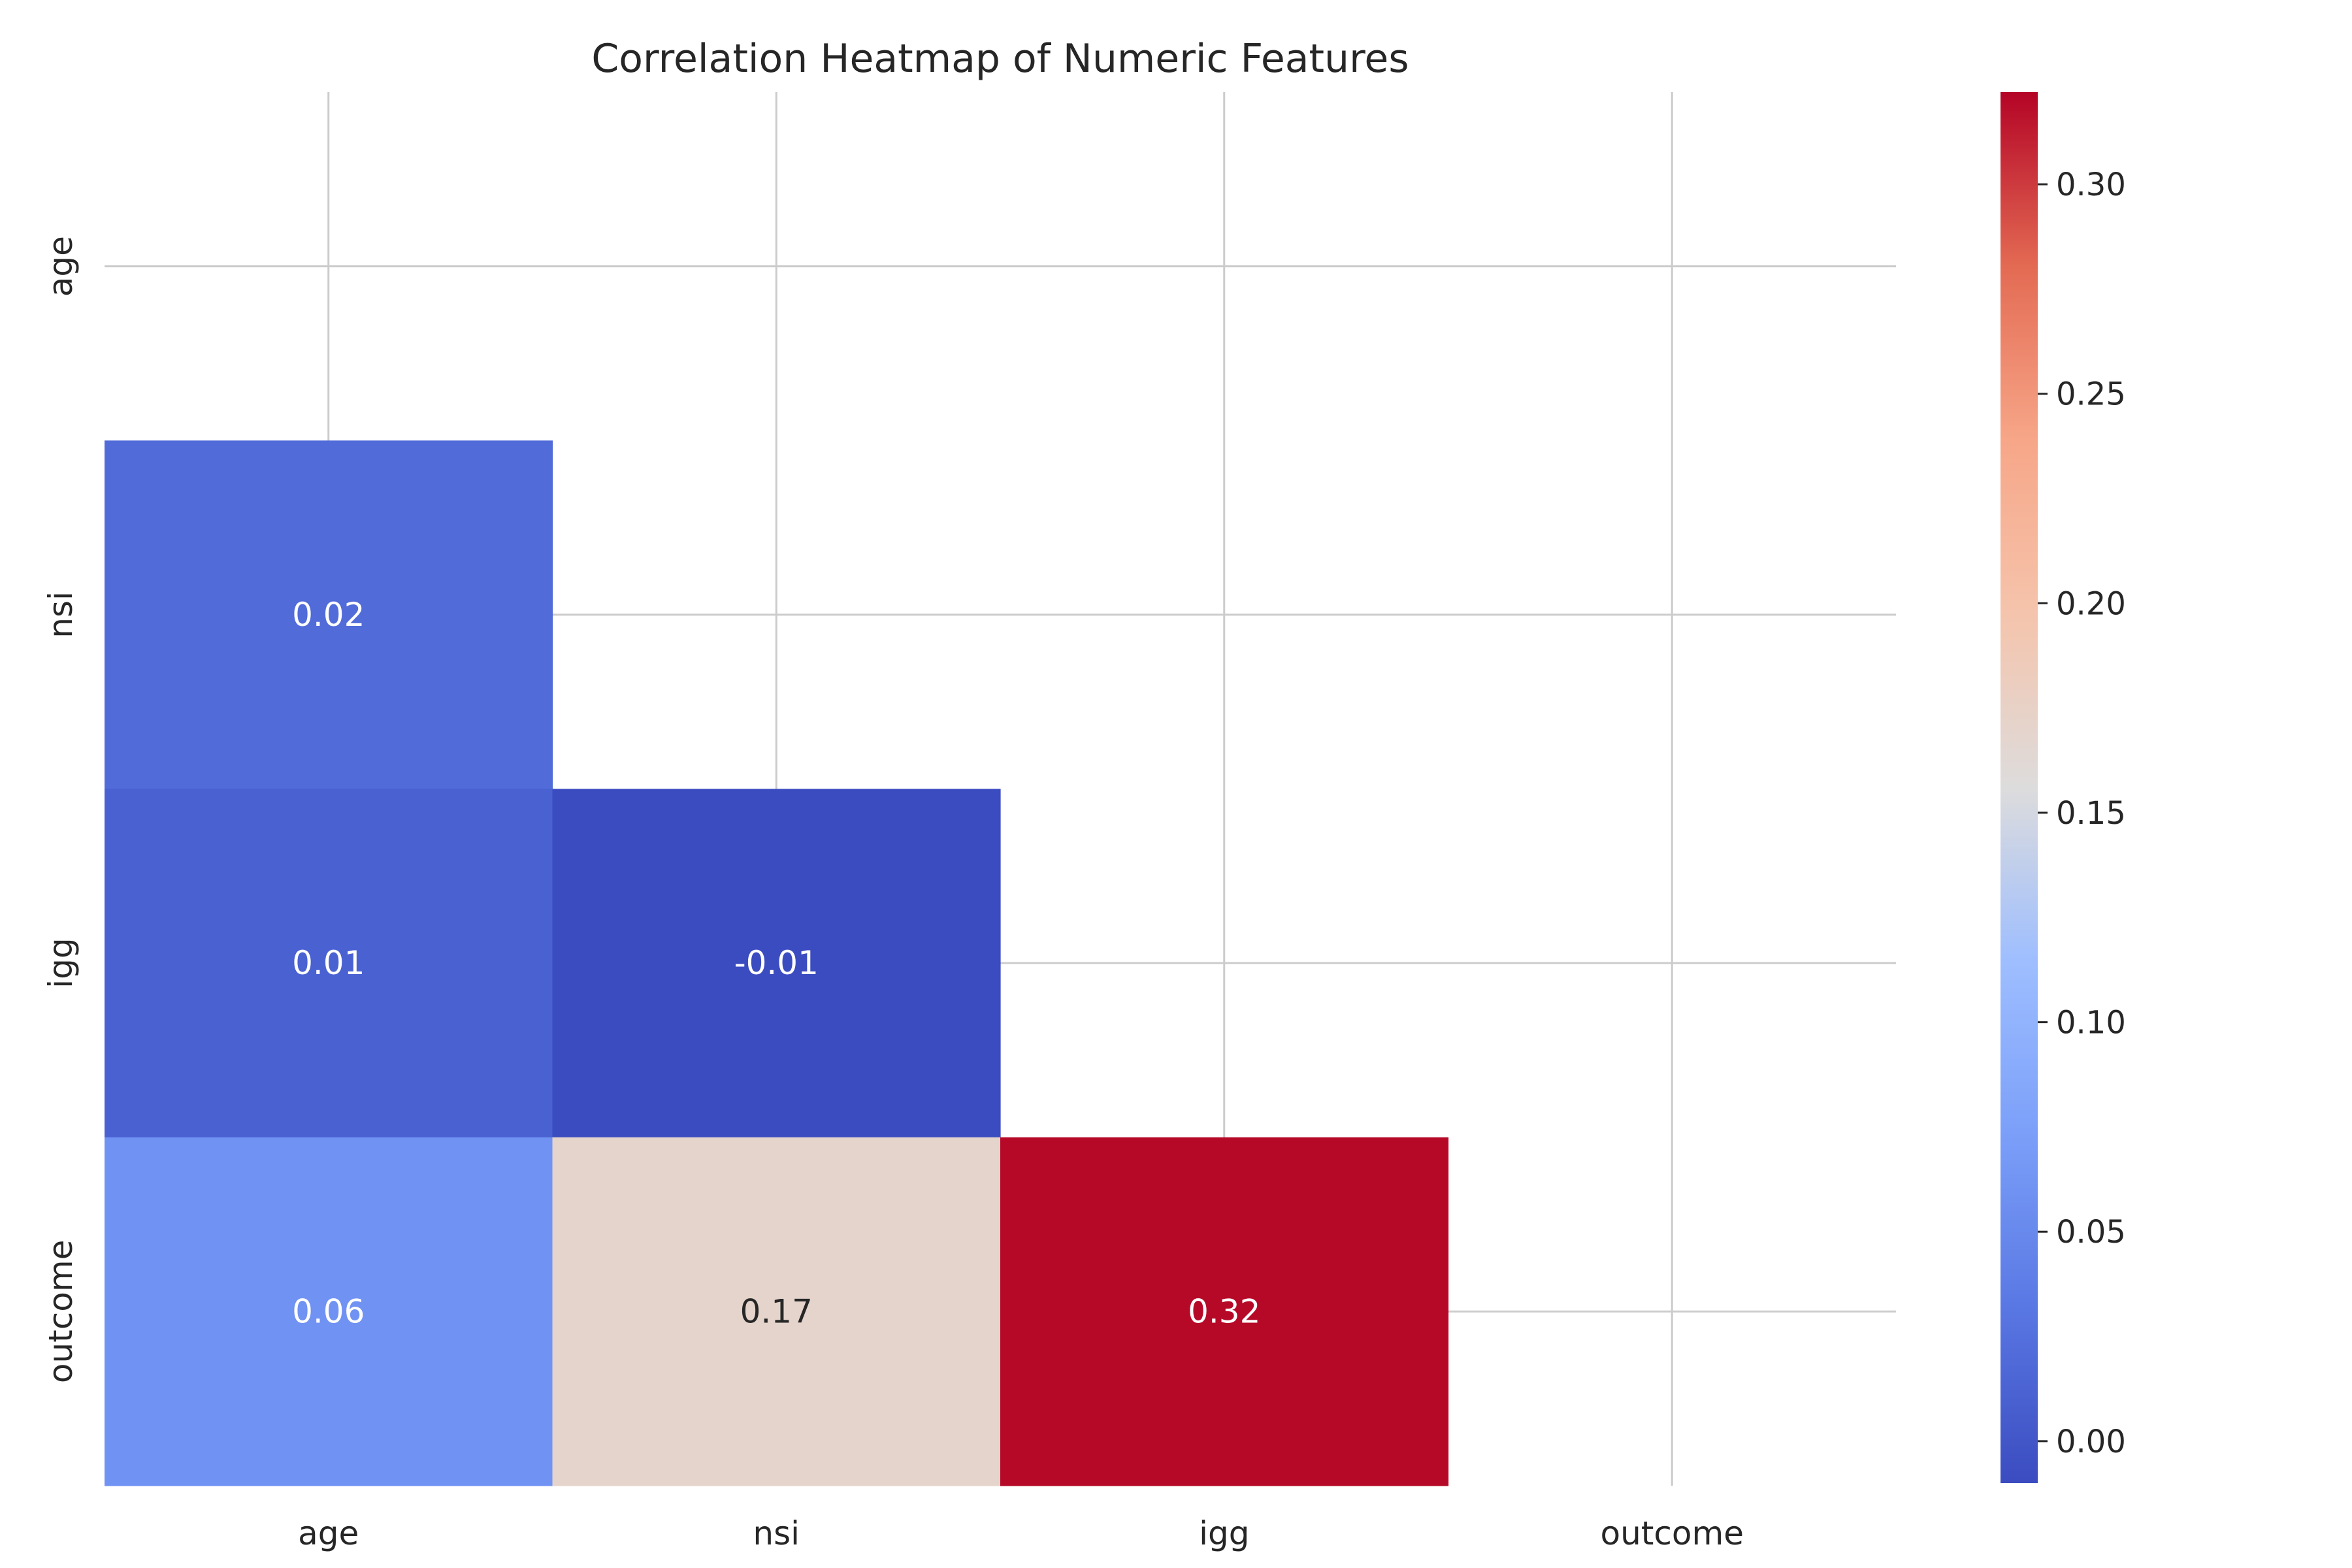  I want to click on colorbar: 0.00 0.05 0.10 0.15 0.20 0.25 0.30, so click(2063, 787).